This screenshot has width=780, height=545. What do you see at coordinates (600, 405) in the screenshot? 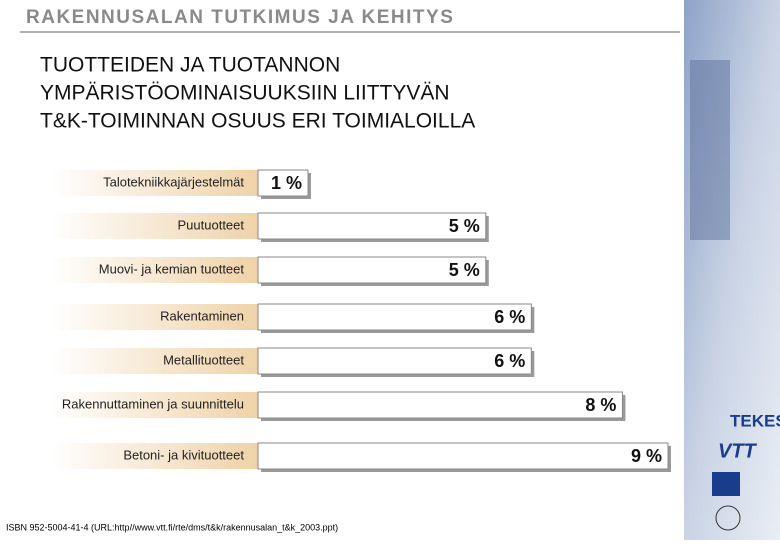
I see `value-label: 8 %` at bounding box center [600, 405].